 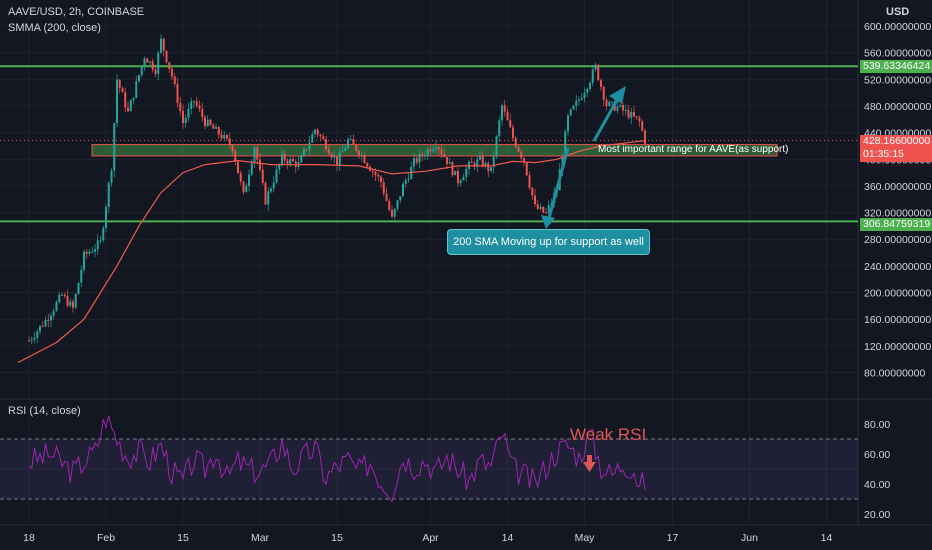 What do you see at coordinates (897, 214) in the screenshot?
I see `price-axis-label: 320.00000000` at bounding box center [897, 214].